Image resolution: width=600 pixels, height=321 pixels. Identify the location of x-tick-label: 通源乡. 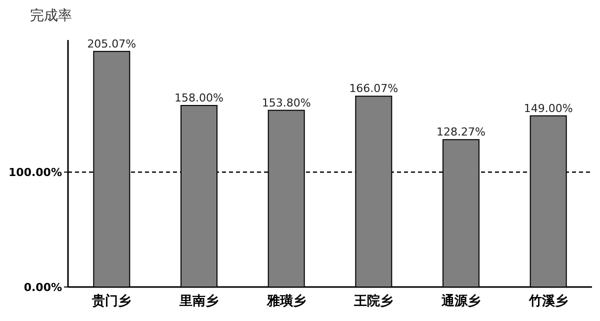
(460, 301).